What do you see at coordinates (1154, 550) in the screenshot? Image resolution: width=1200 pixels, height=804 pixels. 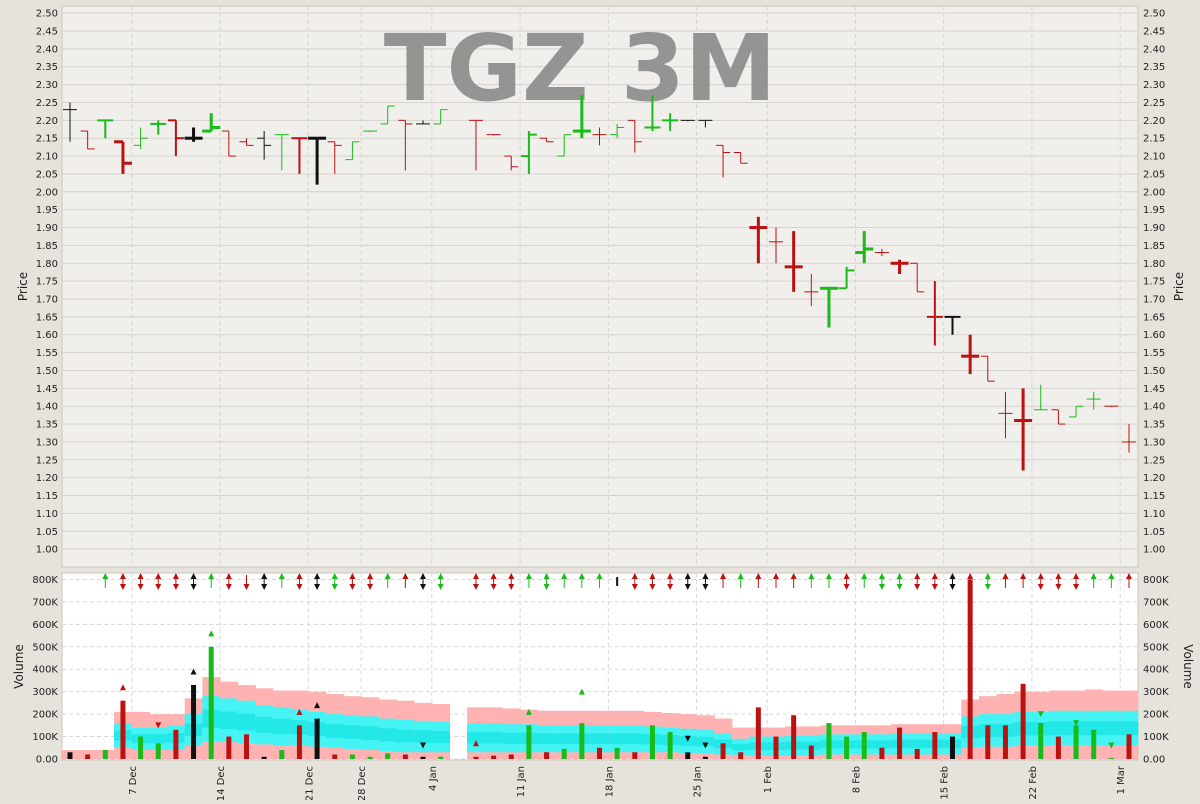 I see `price-tick-right: 1.00` at bounding box center [1154, 550].